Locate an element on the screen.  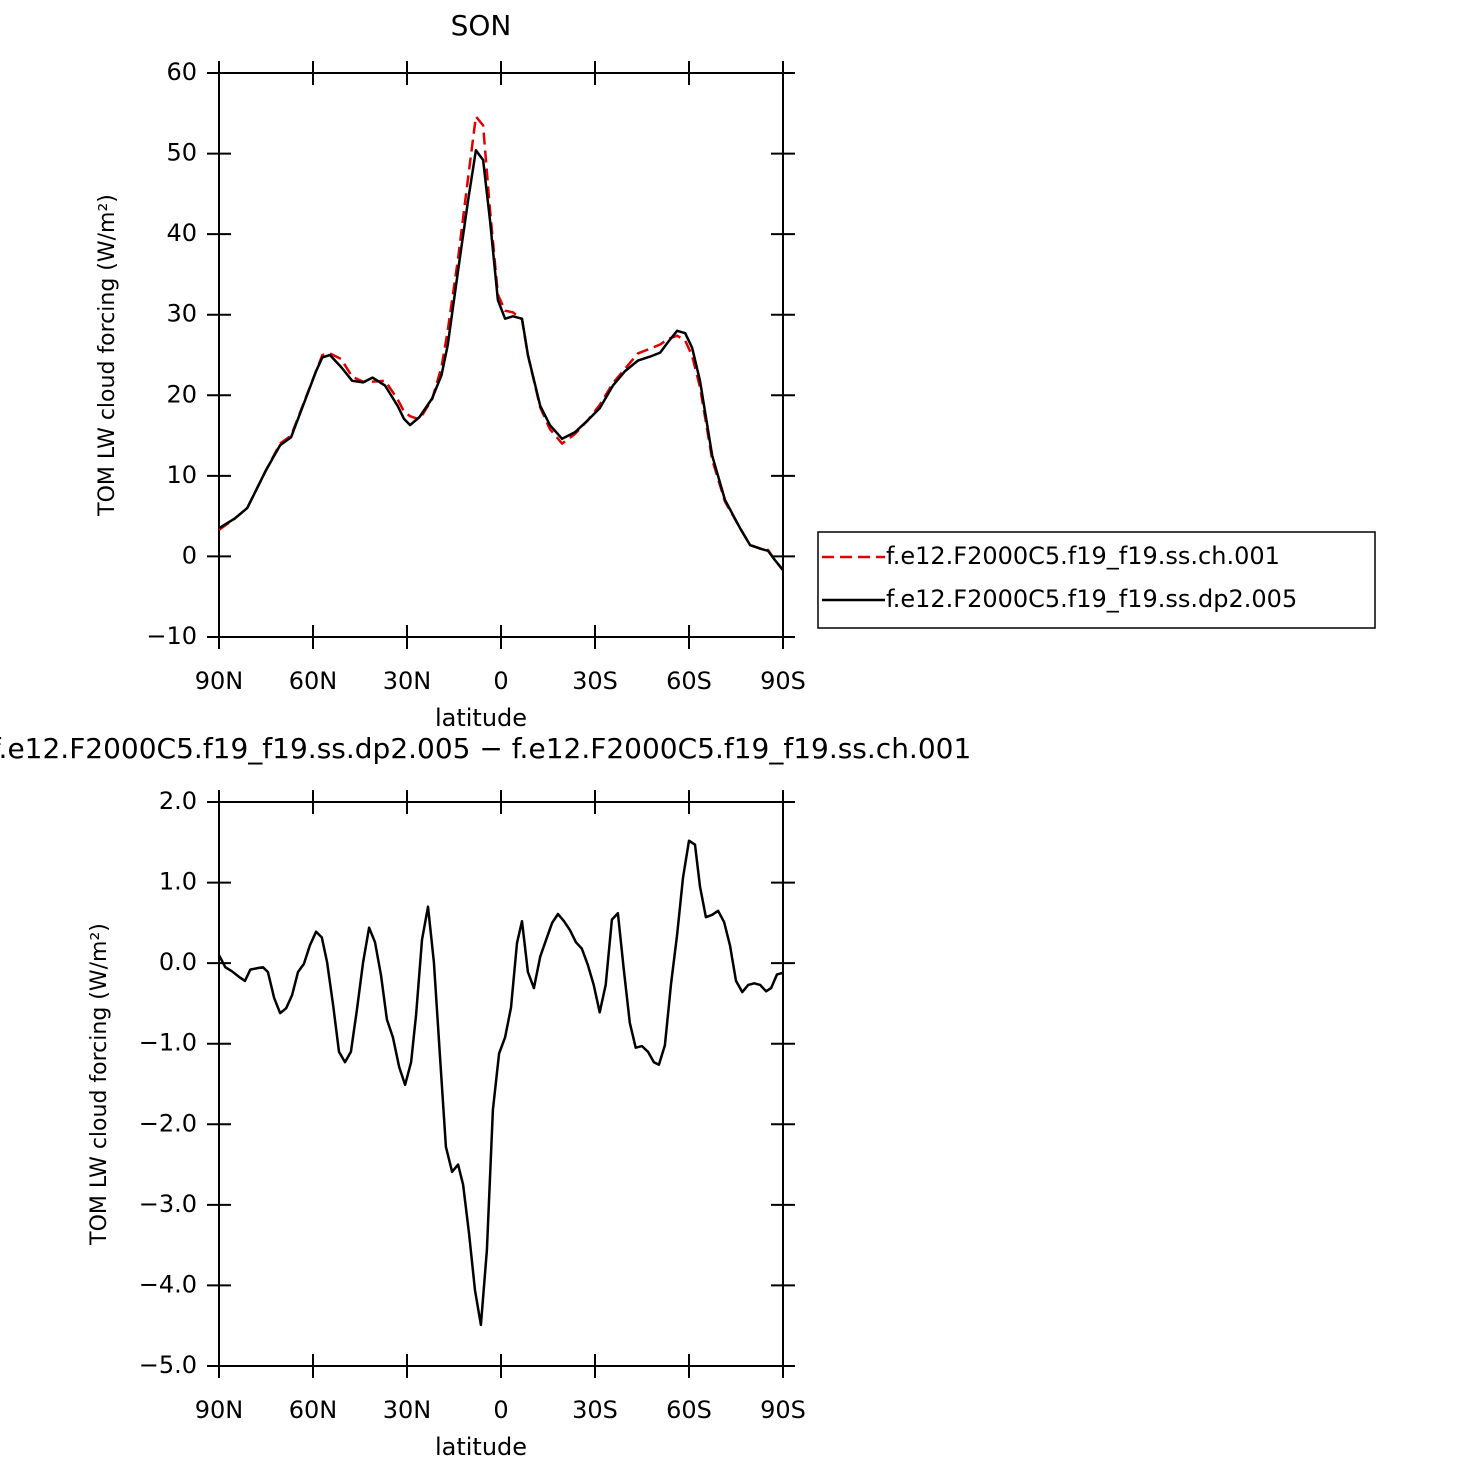
legend-box is located at coordinates (1096, 580).